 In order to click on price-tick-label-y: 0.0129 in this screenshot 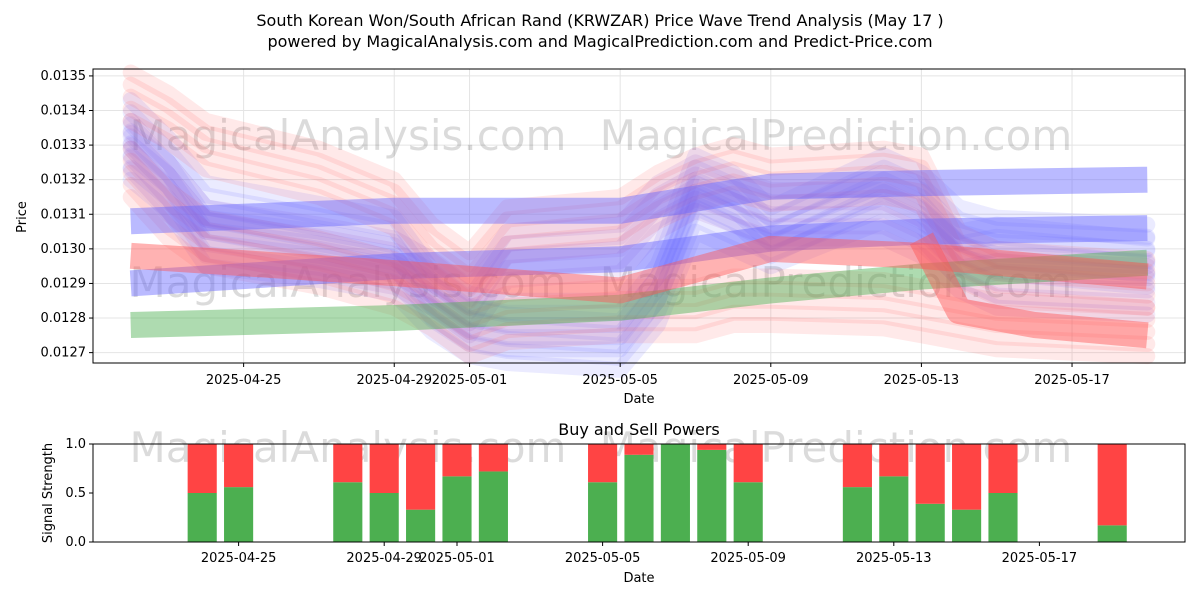, I will do `click(64, 283)`.